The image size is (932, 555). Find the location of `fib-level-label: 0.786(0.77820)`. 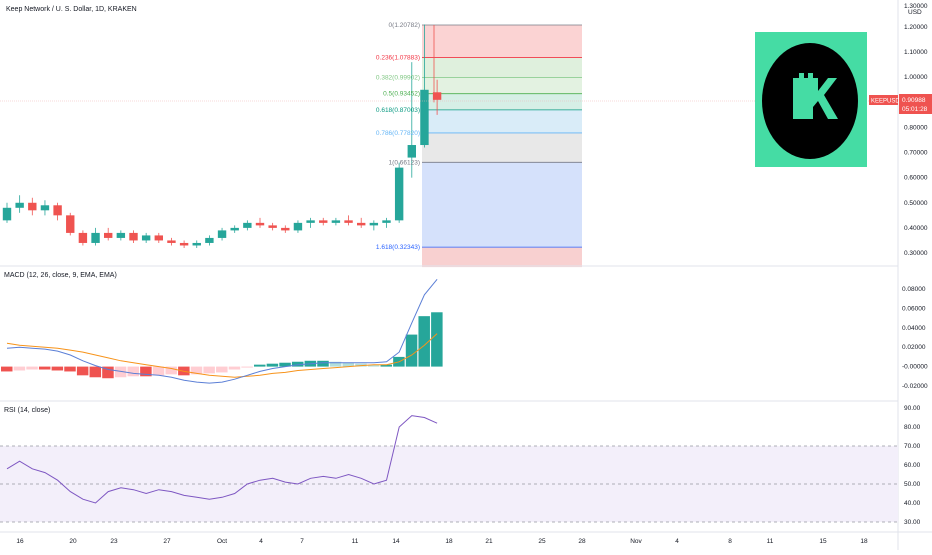

fib-level-label: 0.786(0.77820) is located at coordinates (398, 133).